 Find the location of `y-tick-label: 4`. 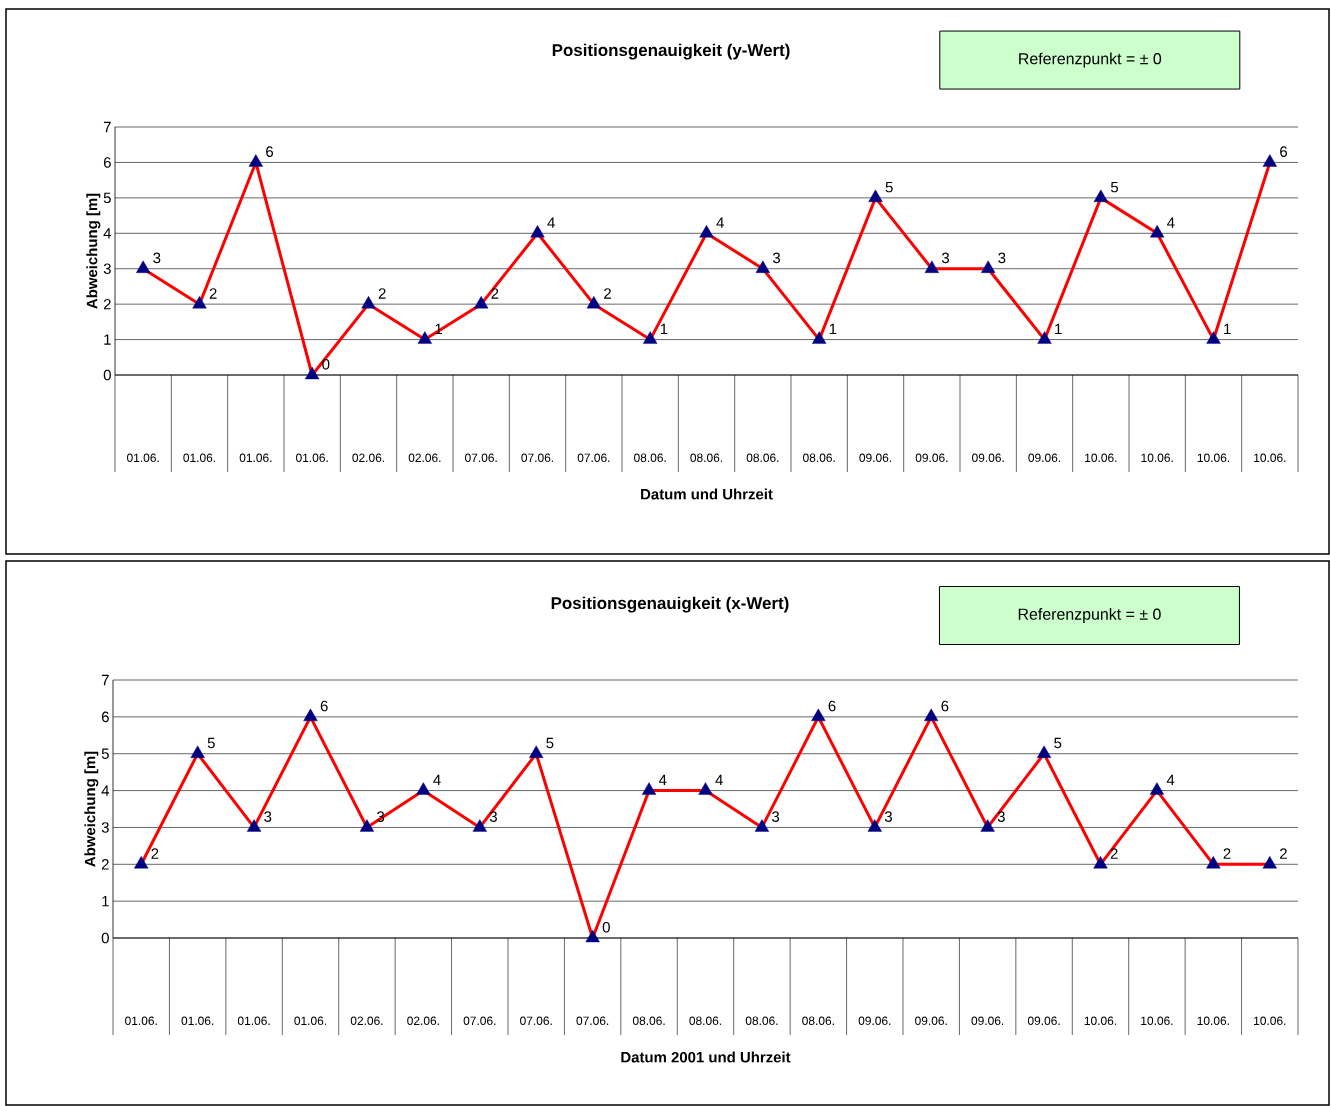

y-tick-label: 4 is located at coordinates (105, 790).